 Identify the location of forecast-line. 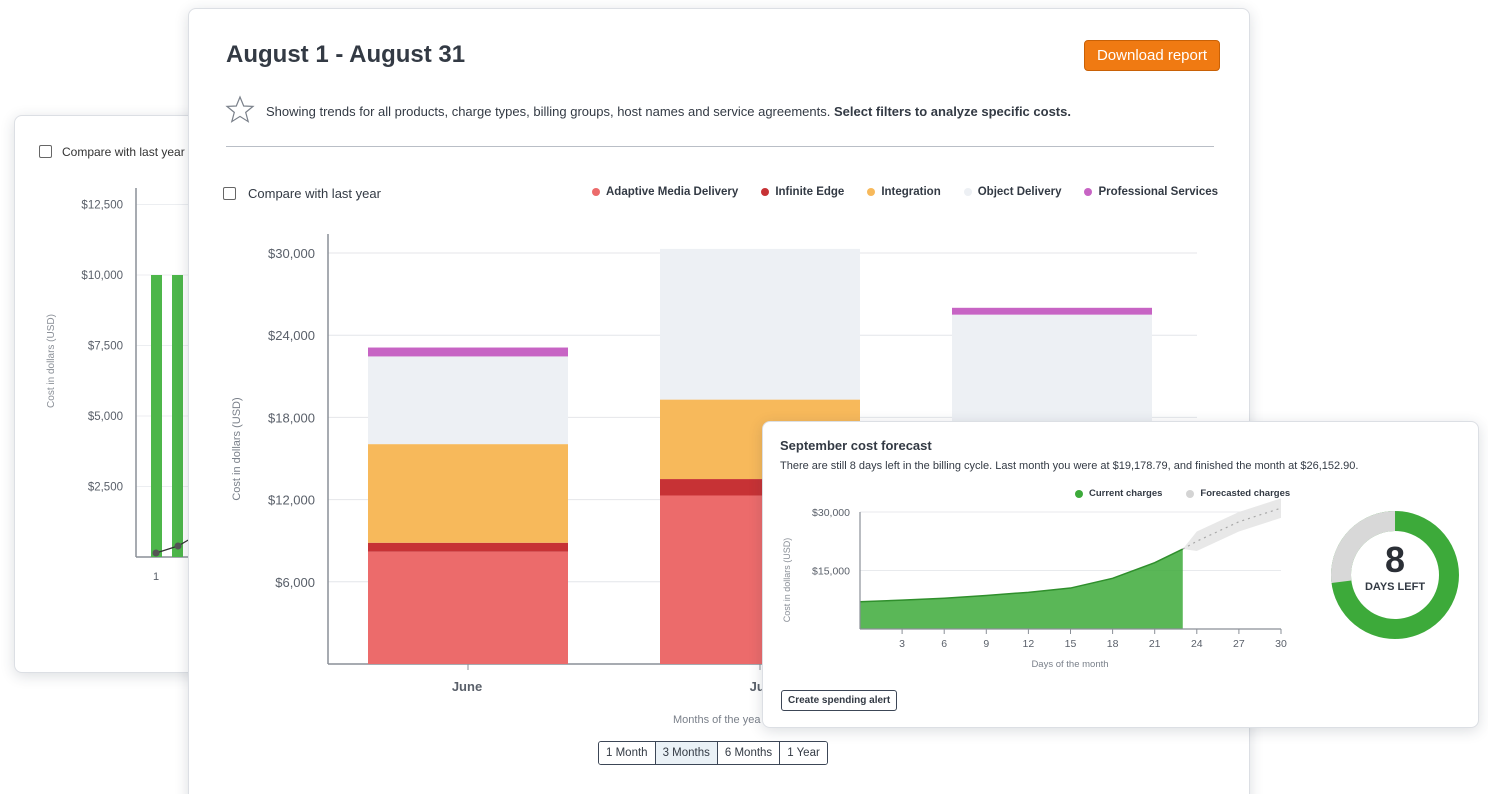
(1232, 528).